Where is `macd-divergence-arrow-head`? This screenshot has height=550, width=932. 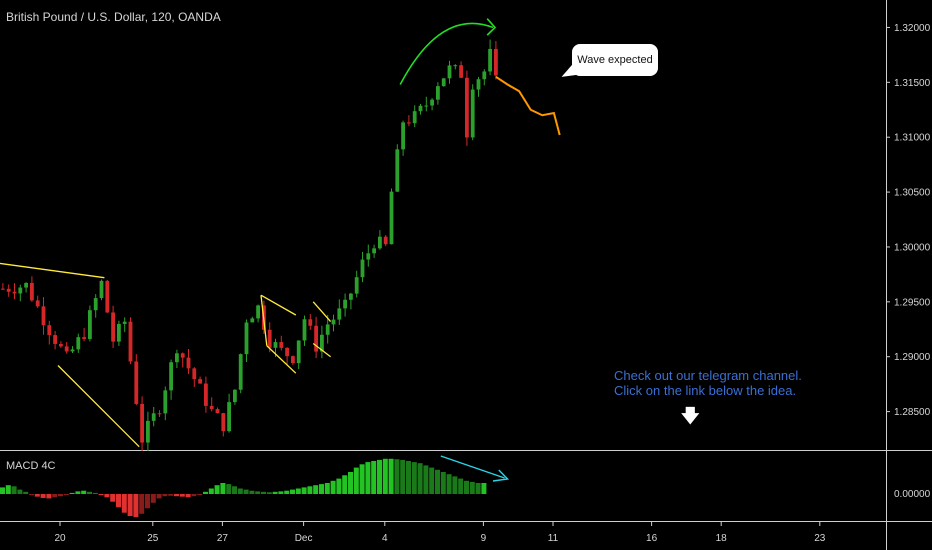
macd-divergence-arrow-head is located at coordinates (501, 475).